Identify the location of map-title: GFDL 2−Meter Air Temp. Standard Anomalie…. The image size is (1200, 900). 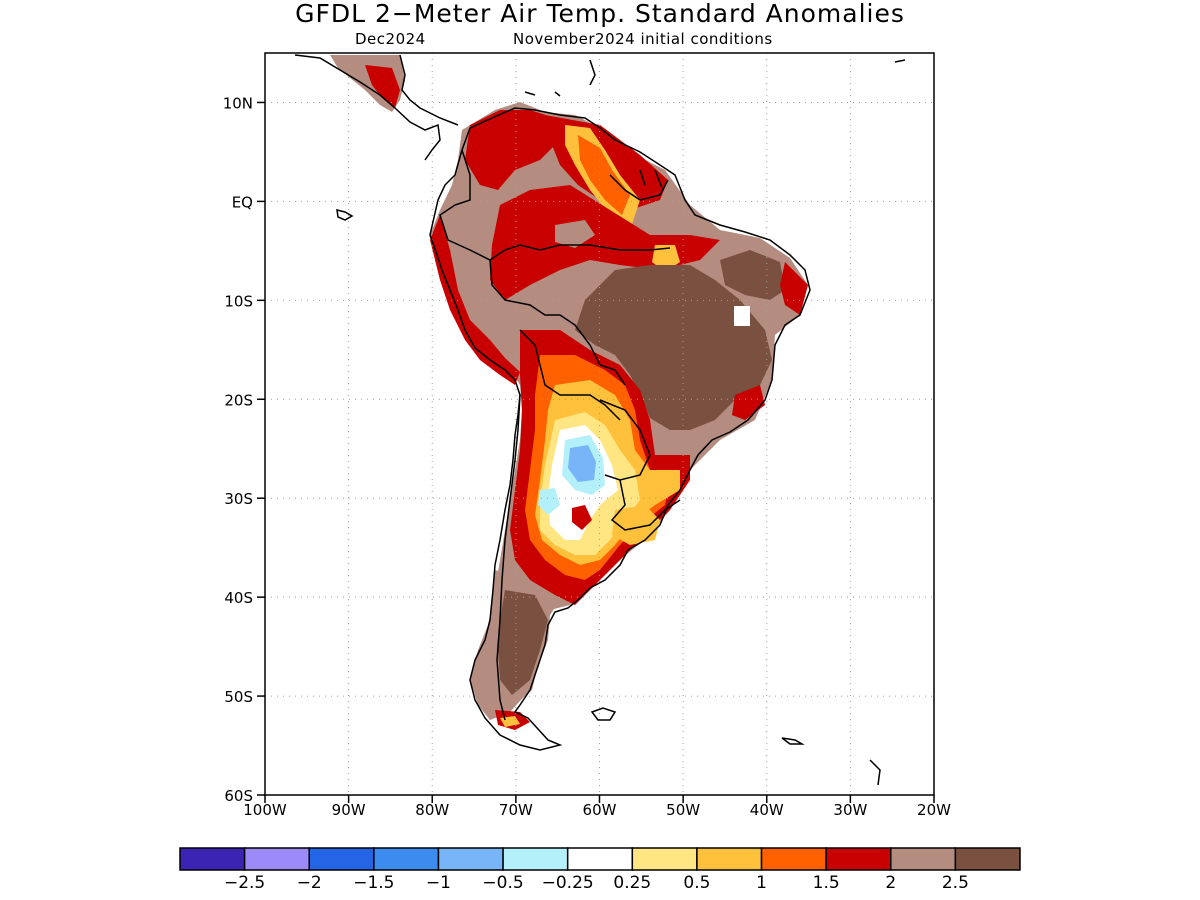
(600, 14).